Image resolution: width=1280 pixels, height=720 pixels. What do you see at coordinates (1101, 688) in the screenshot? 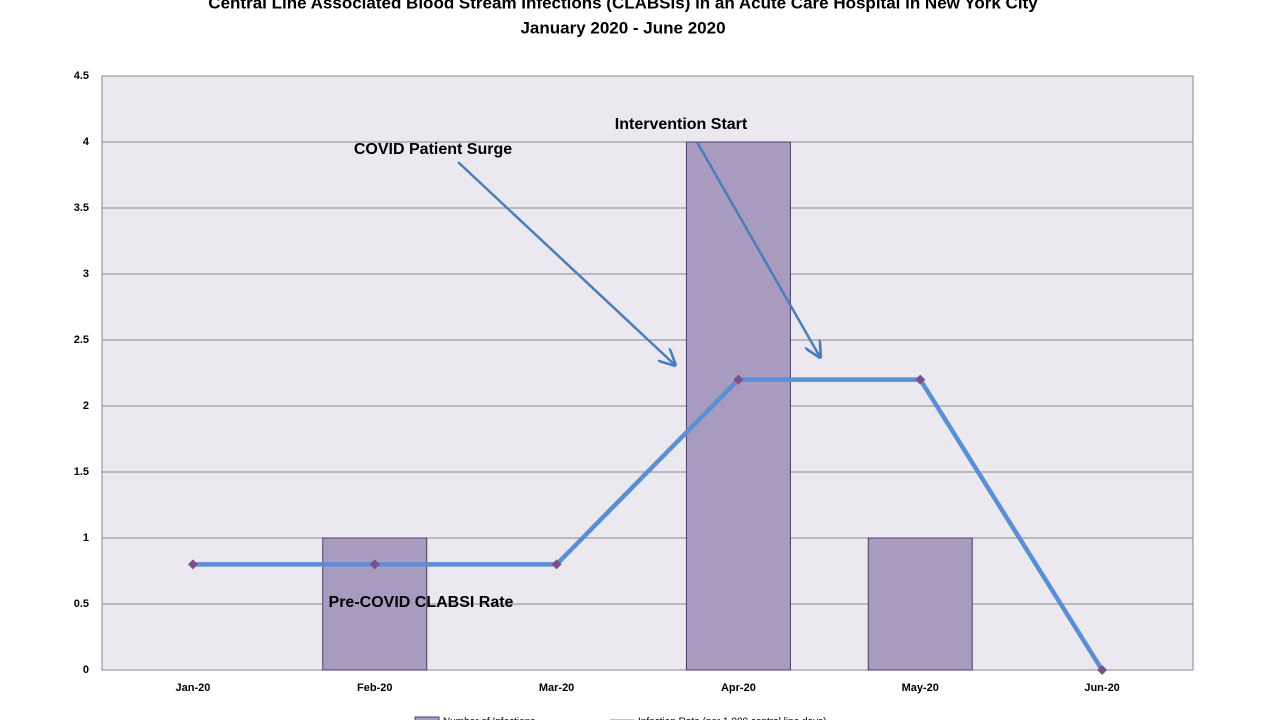
I see `x-tick-label: Jun-20` at bounding box center [1101, 688].